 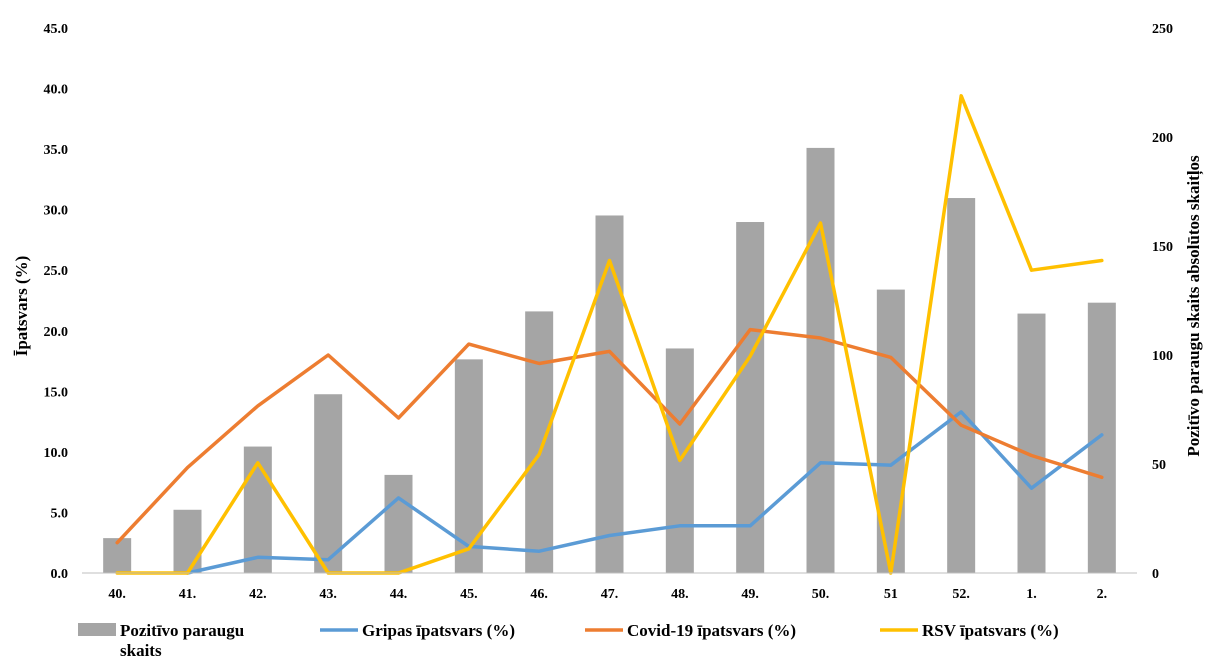 I want to click on y-tick-label: 0.0, so click(x=60, y=574).